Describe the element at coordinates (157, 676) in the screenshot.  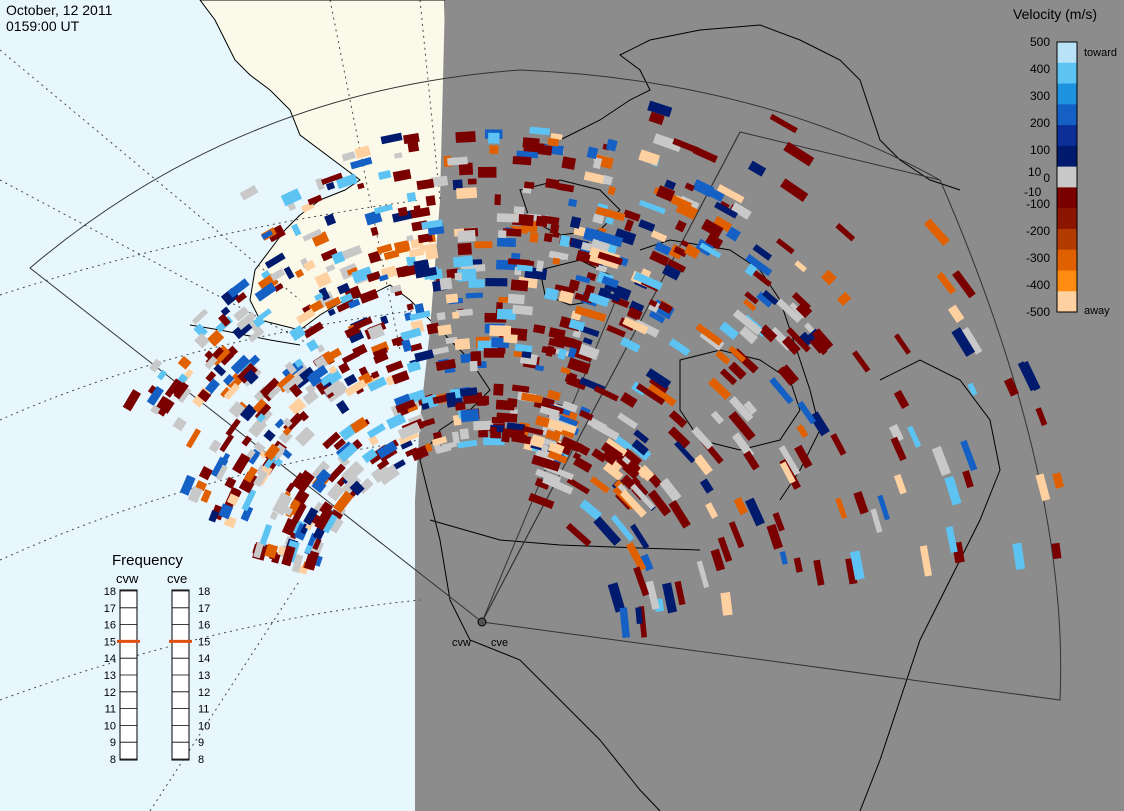
I see `frequency-gauges: 18 17 16 15 14 13 12 11 10 9 8 18 17 16 15 14 13 12 11 10 9 8` at that location.